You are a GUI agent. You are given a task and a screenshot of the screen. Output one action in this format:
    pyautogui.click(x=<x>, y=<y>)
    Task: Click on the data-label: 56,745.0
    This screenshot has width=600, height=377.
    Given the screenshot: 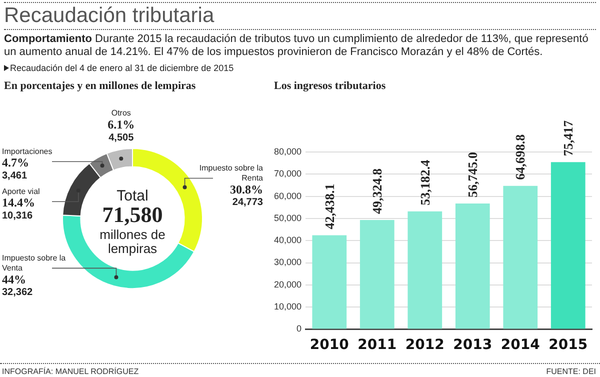 What is the action you would take?
    pyautogui.click(x=472, y=175)
    